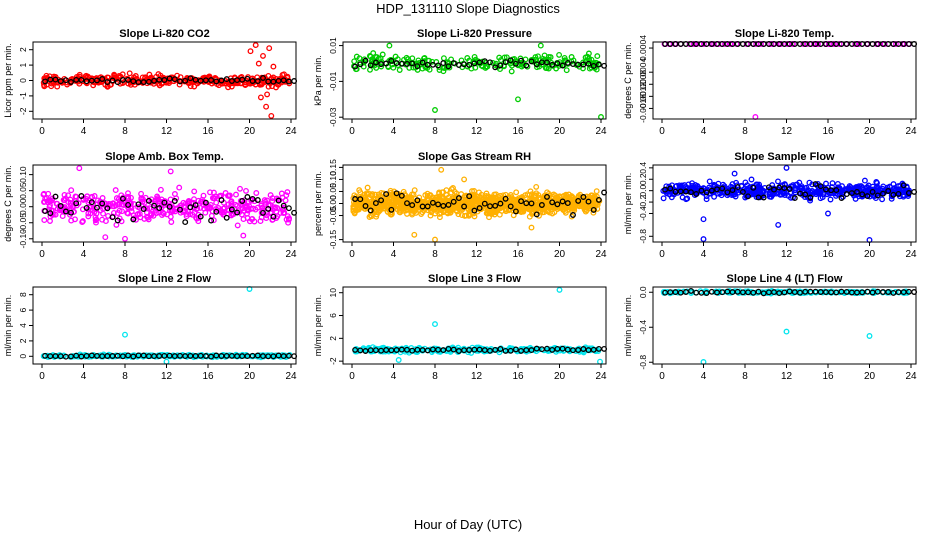  I want to click on y-tick-label: 8, so click(23, 294).